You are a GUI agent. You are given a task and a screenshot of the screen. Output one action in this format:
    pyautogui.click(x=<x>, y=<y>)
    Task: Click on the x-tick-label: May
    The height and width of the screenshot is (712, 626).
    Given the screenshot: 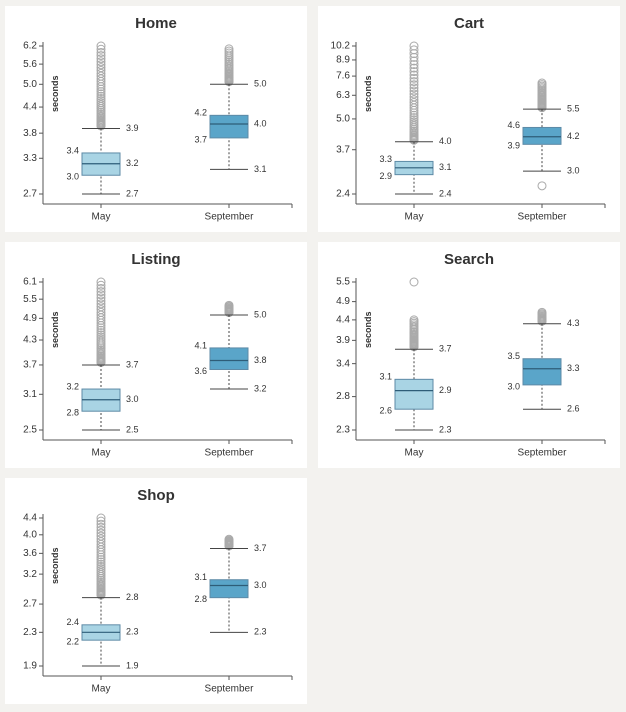 What is the action you would take?
    pyautogui.click(x=414, y=453)
    